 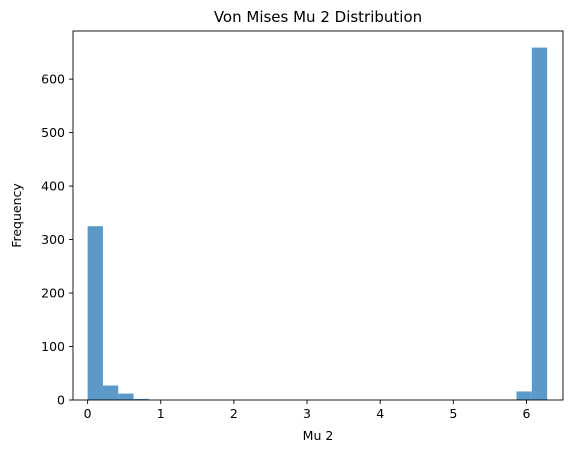 I want to click on x-tick-label: 3, so click(x=307, y=413).